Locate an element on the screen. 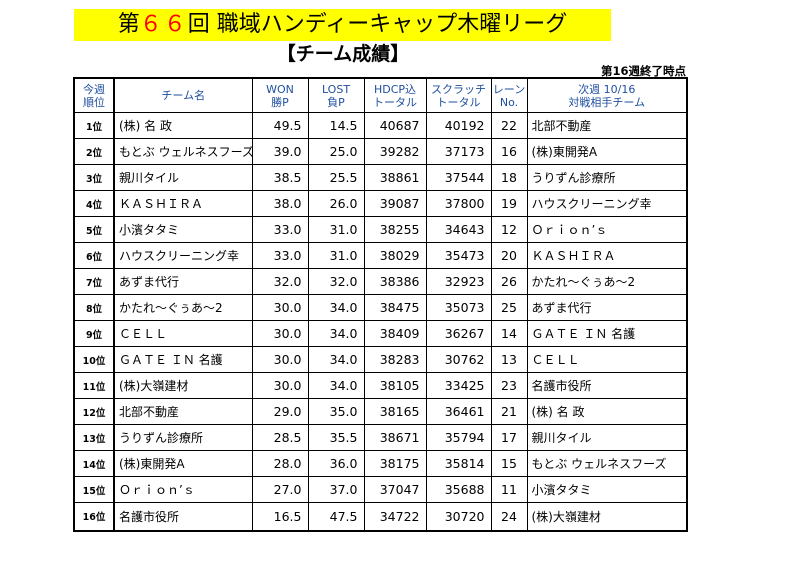 This screenshot has width=800, height=565. title-number: ６６ is located at coordinates (163, 24).